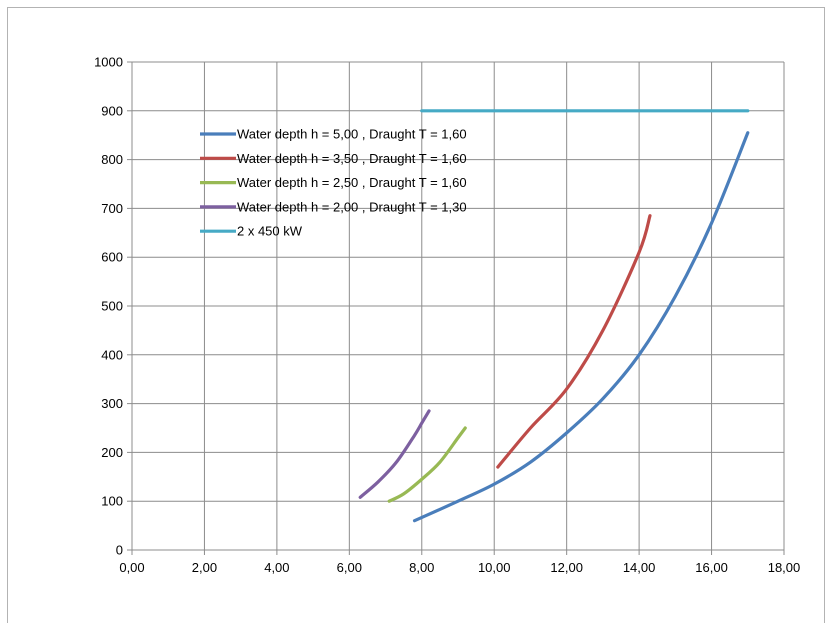  I want to click on x-tick-label: 2,00, so click(204, 567).